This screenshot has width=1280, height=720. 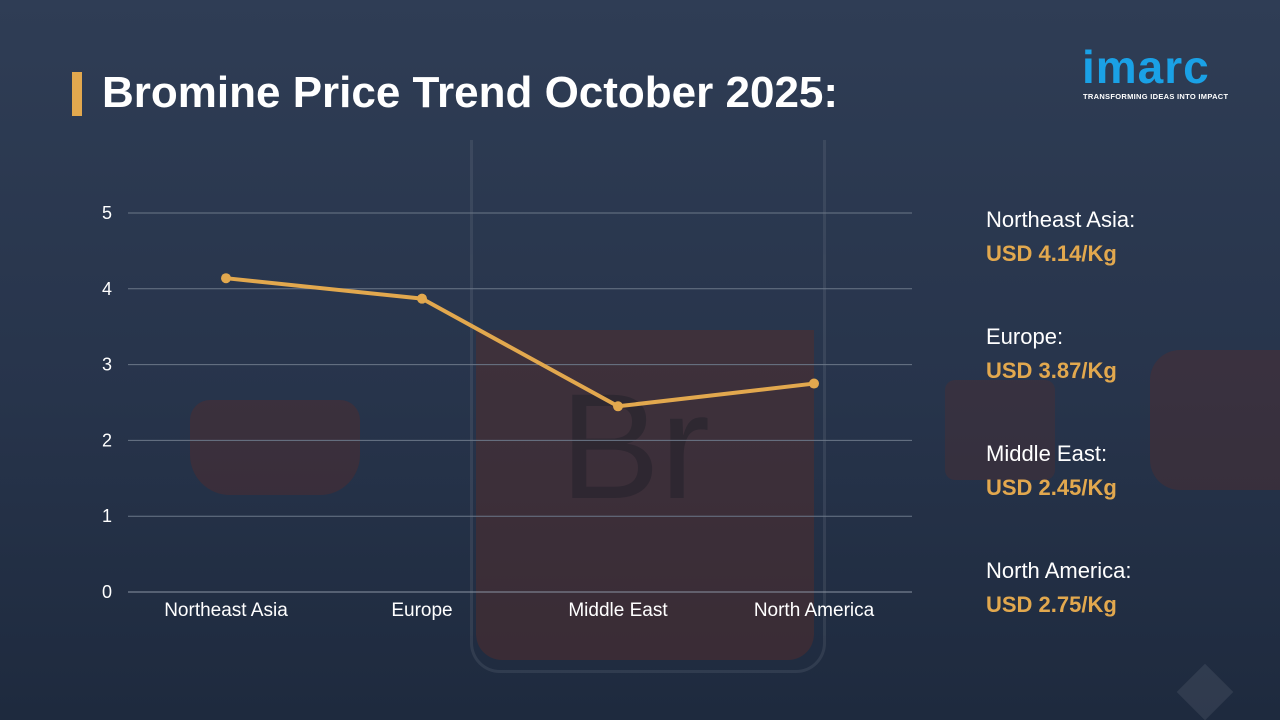 I want to click on price-value: USD 2.45/Kg, so click(x=1051, y=487).